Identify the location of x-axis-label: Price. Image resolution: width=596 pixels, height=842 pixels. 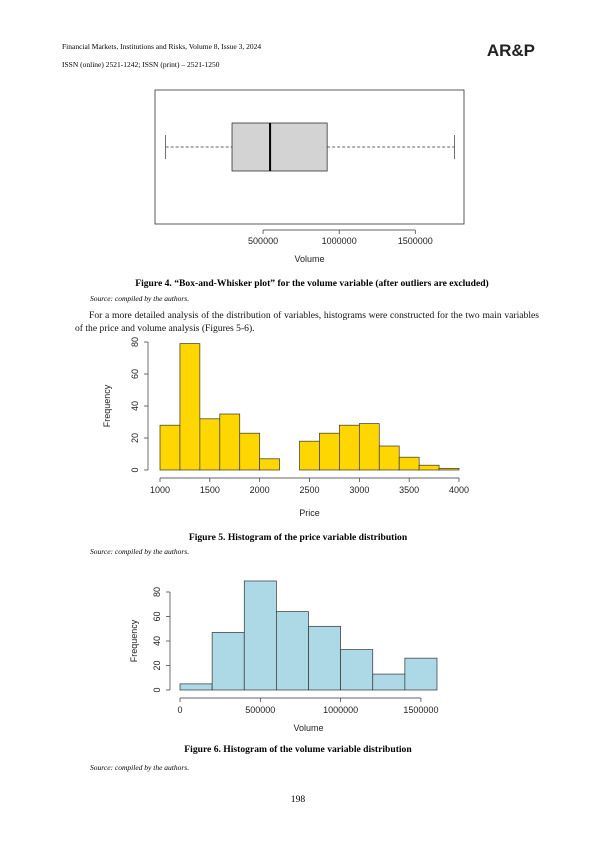
(309, 513).